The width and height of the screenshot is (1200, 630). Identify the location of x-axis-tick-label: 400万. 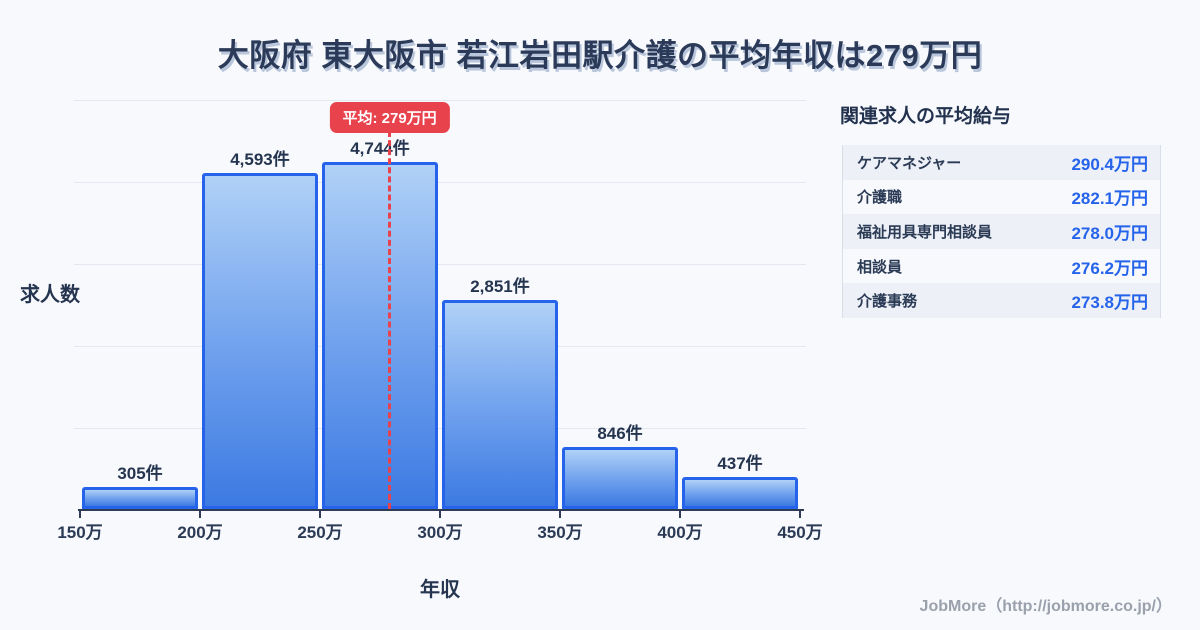
(680, 532).